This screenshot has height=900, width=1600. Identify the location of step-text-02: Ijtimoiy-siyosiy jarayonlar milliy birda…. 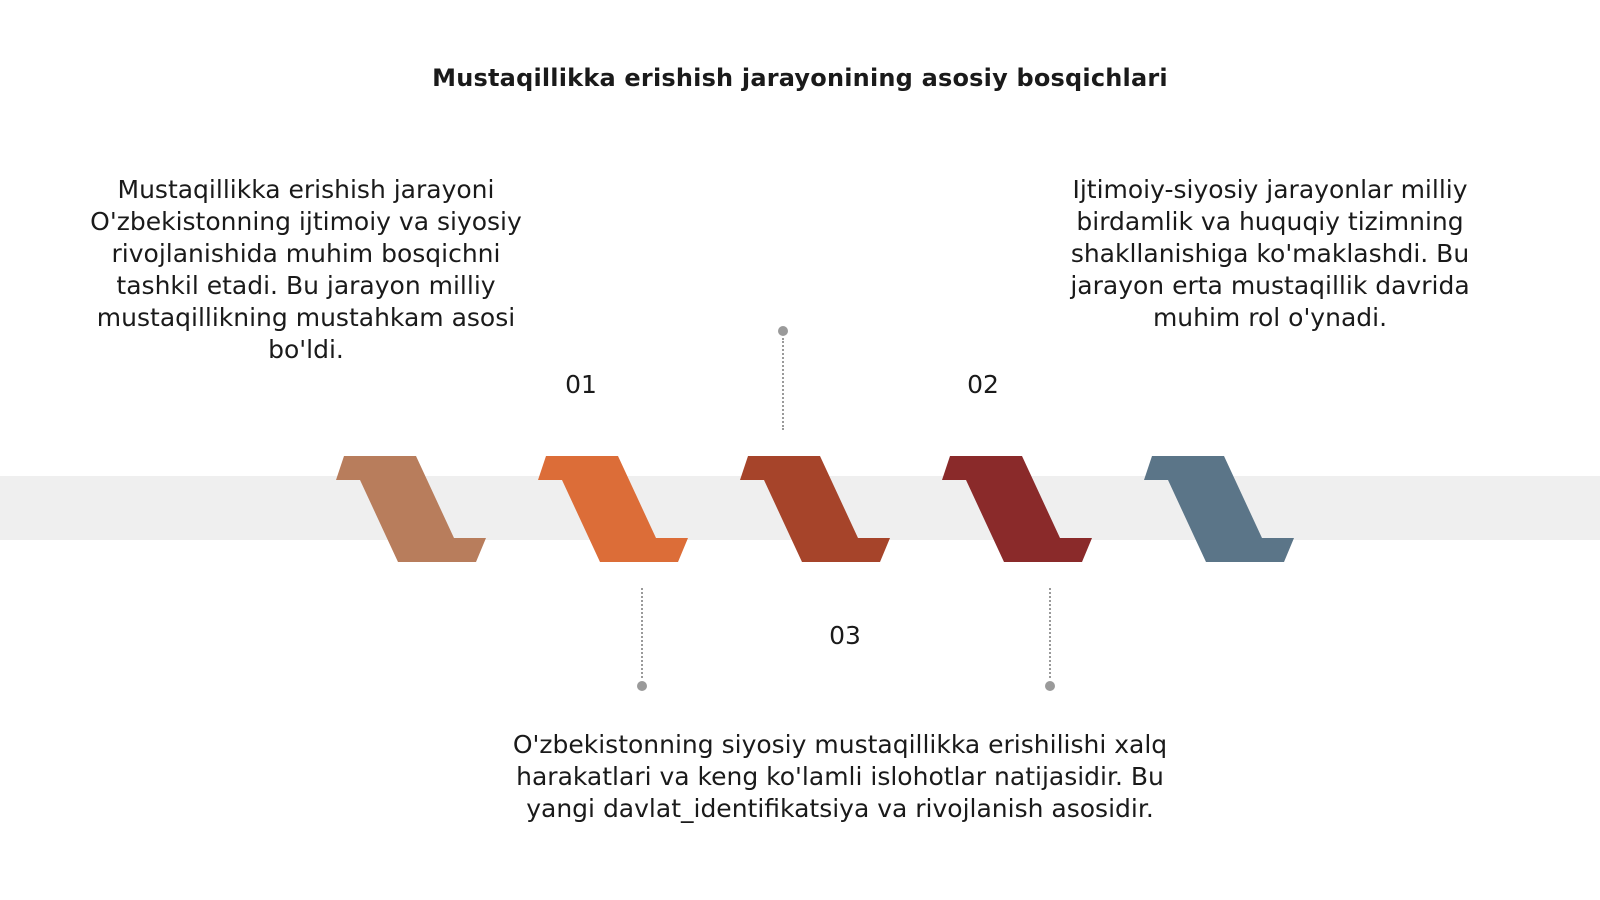
(1270, 253).